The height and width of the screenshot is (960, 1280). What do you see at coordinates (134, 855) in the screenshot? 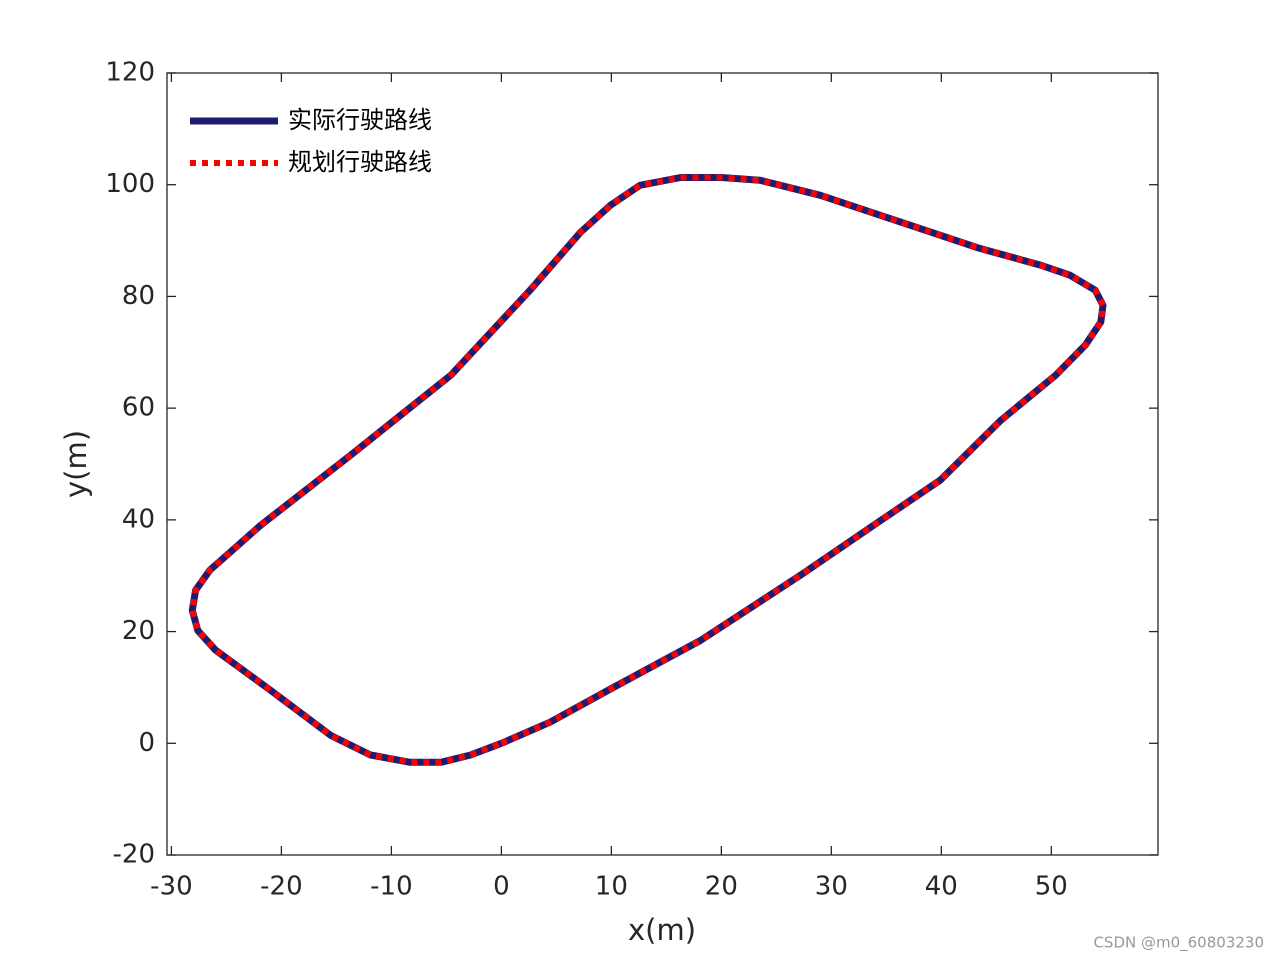
I see `y-tick-label: -20` at bounding box center [134, 855].